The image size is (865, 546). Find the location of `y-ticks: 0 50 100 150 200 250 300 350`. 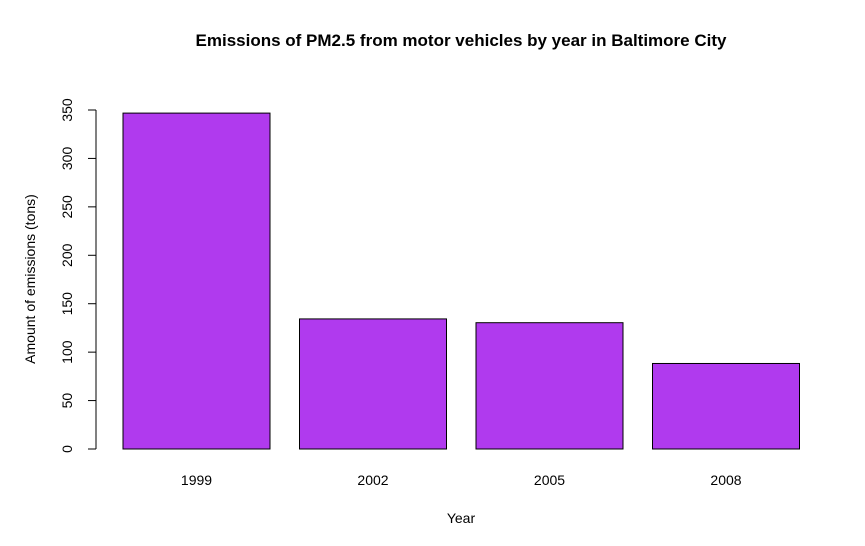

y-ticks: 0 50 100 150 200 250 300 350 is located at coordinates (77, 275).